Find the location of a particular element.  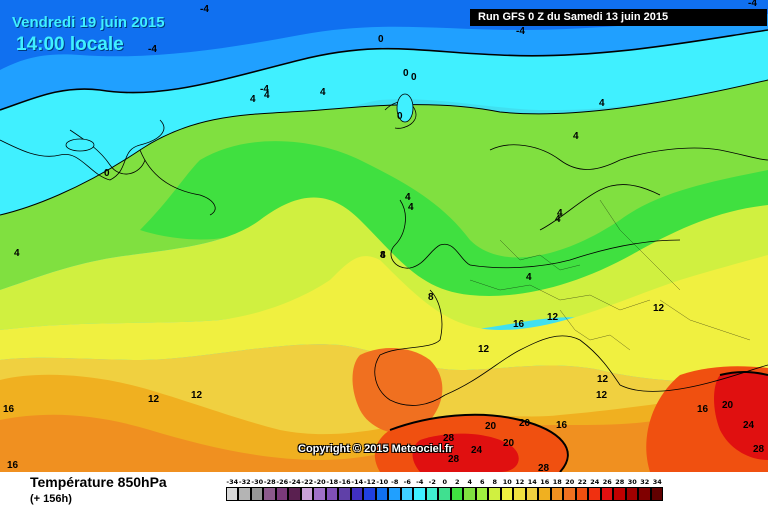

scale-cell: 26 is located at coordinates (607, 489).